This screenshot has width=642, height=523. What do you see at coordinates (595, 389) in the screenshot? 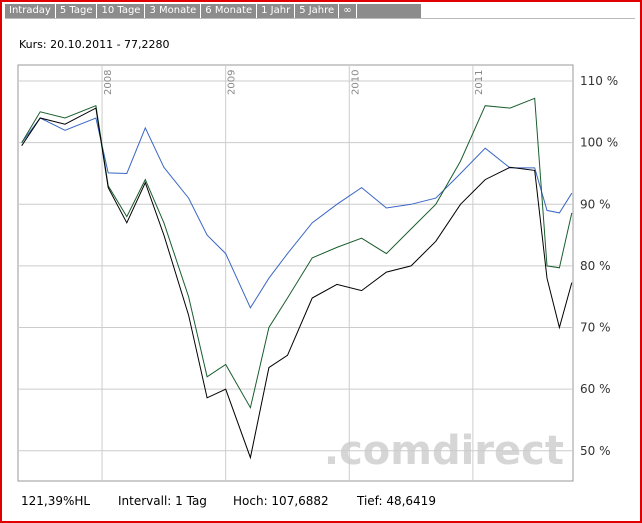
I see `y-tick-label: 60 %` at bounding box center [595, 389].